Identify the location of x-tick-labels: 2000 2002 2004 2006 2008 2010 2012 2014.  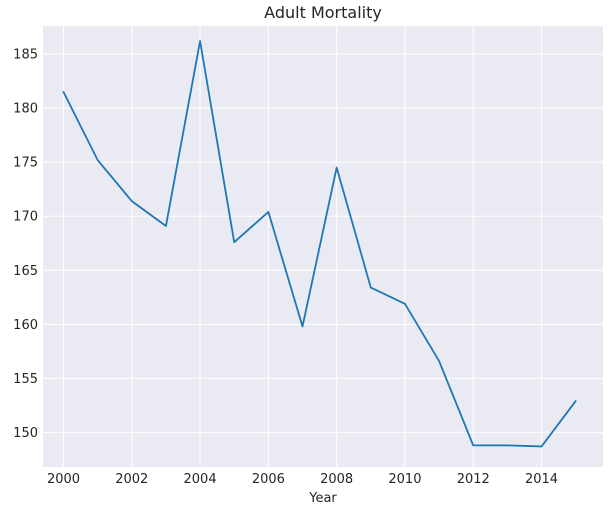
(302, 479).